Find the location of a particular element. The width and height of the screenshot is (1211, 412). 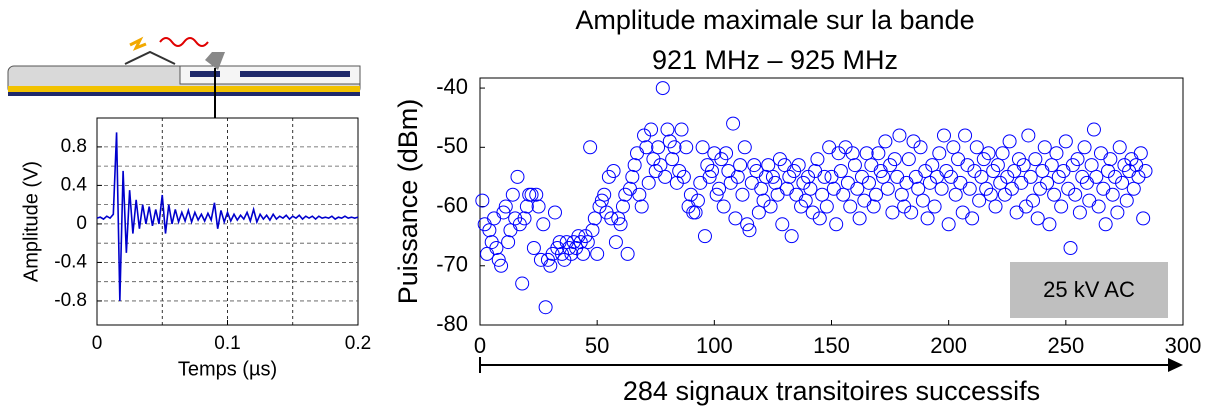

x-tick-label: 300 is located at coordinates (1183, 345).